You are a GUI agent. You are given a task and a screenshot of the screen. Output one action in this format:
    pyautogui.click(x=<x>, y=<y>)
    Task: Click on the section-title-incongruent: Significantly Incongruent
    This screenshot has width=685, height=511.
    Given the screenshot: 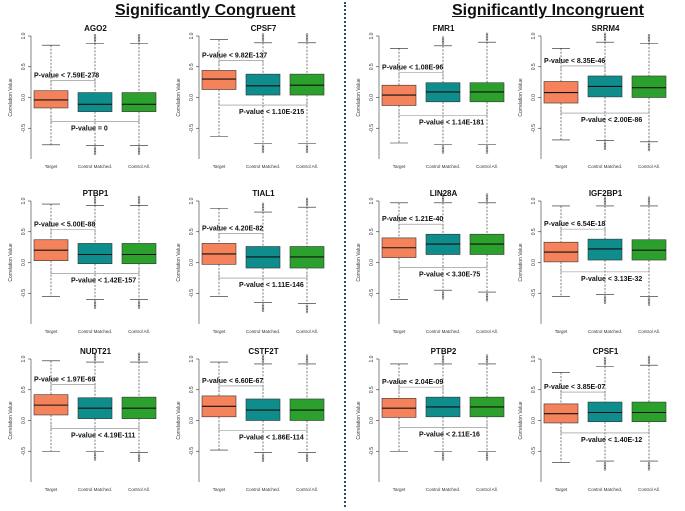 What is the action you would take?
    pyautogui.click(x=548, y=10)
    